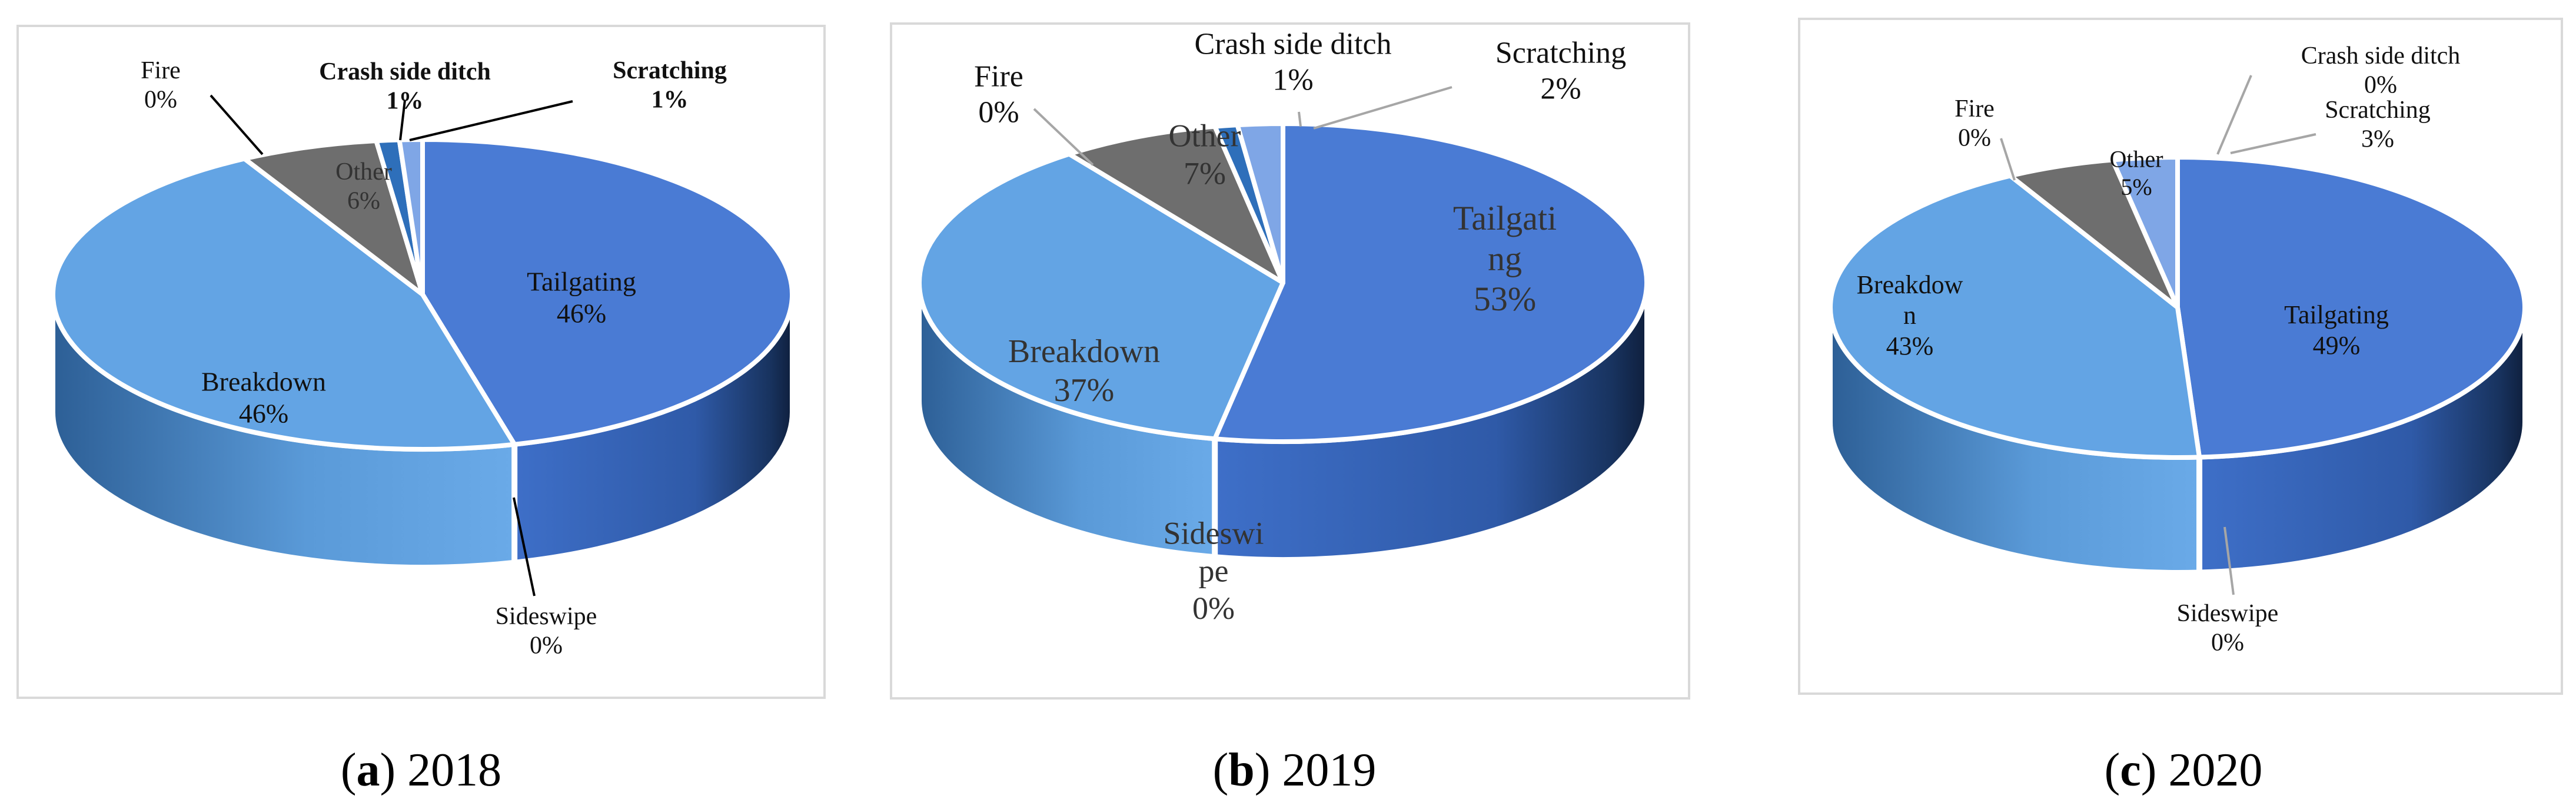 The width and height of the screenshot is (2576, 812). I want to click on slice-value-other: 5%, so click(2136, 187).